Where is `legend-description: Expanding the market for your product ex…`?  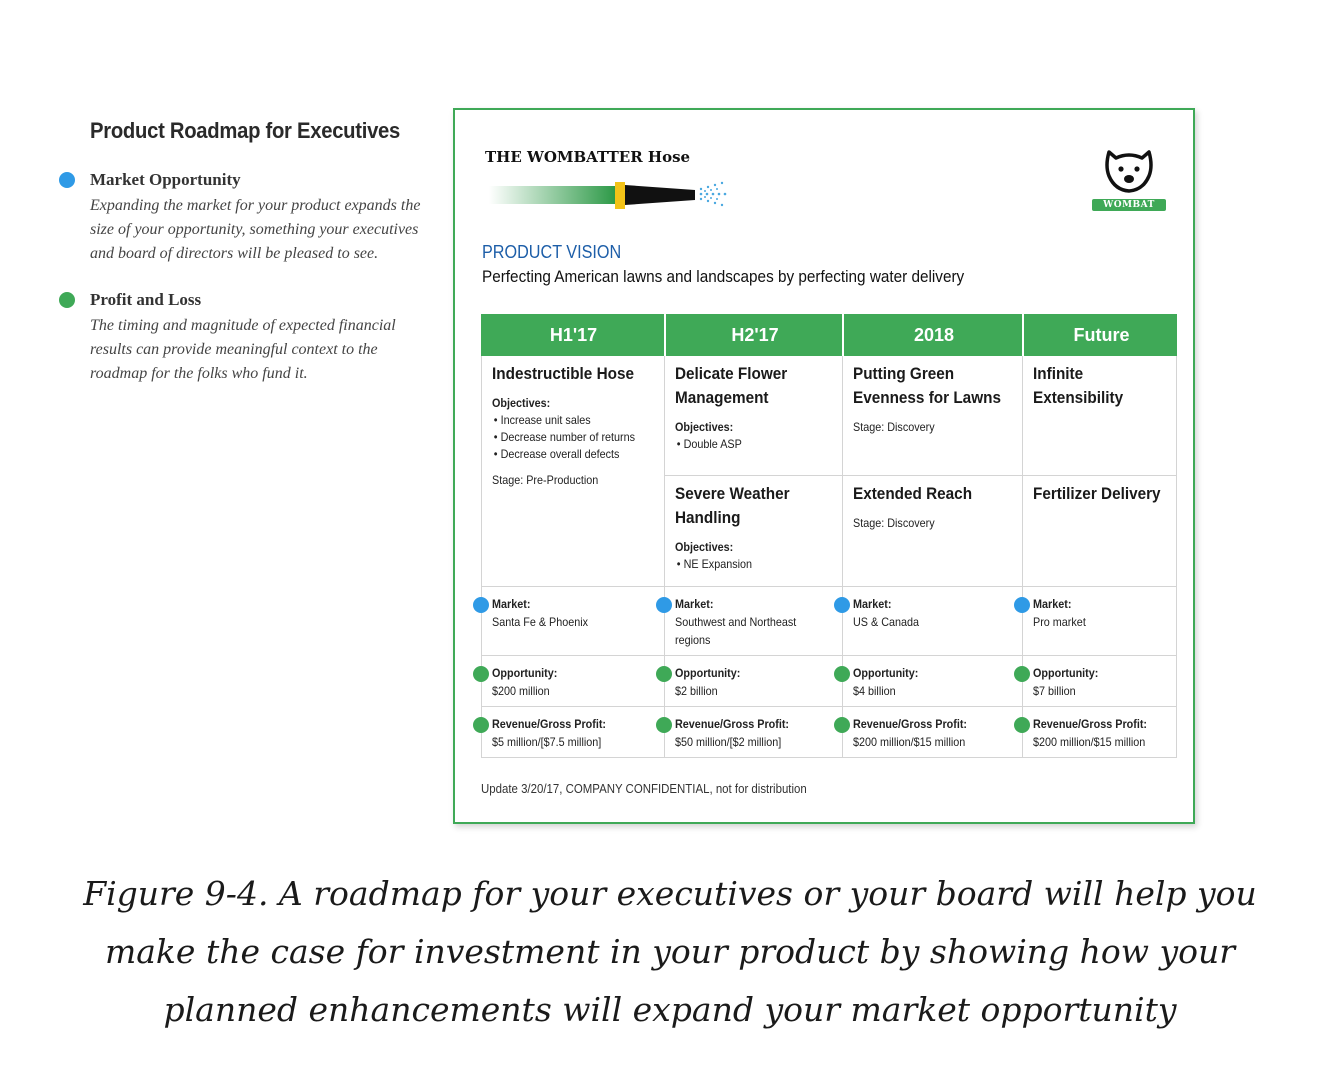
legend-description: Expanding the market for your product ex… is located at coordinates (255, 229).